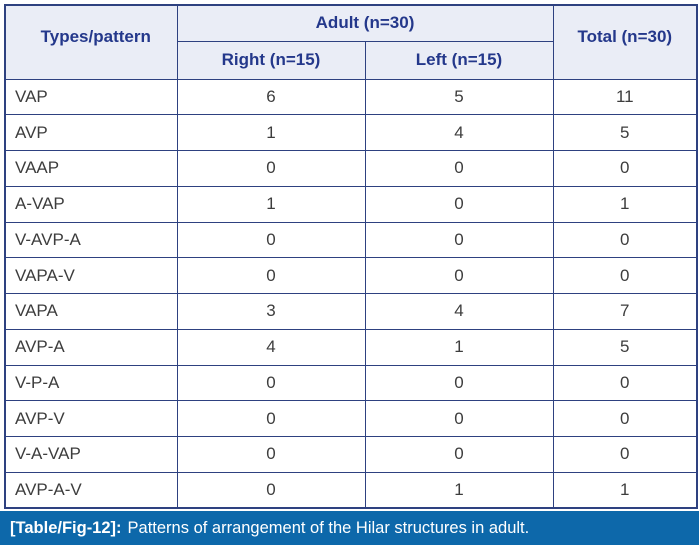 The width and height of the screenshot is (699, 548). What do you see at coordinates (91, 347) in the screenshot?
I see `row-label: AVP-A` at bounding box center [91, 347].